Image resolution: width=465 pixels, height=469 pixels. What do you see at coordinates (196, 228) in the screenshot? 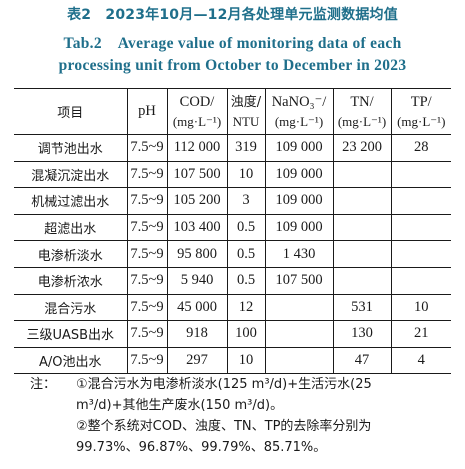
I see `cell-cod: 103 400` at bounding box center [196, 228].